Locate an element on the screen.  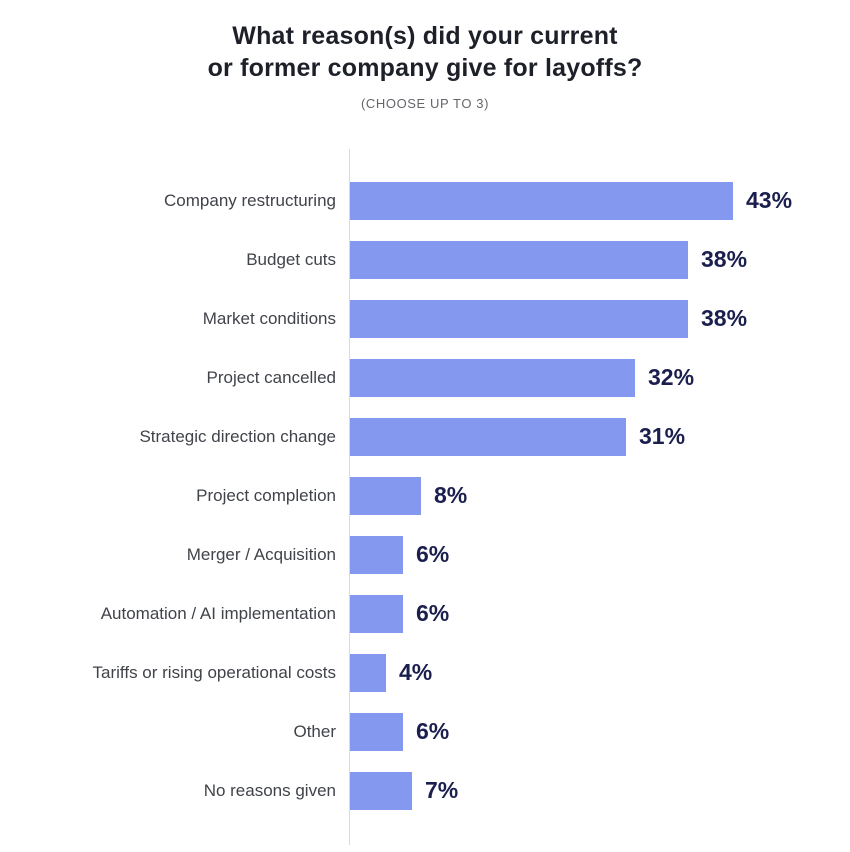
bar-row: Strategic direction change 31% is located at coordinates (465, 436).